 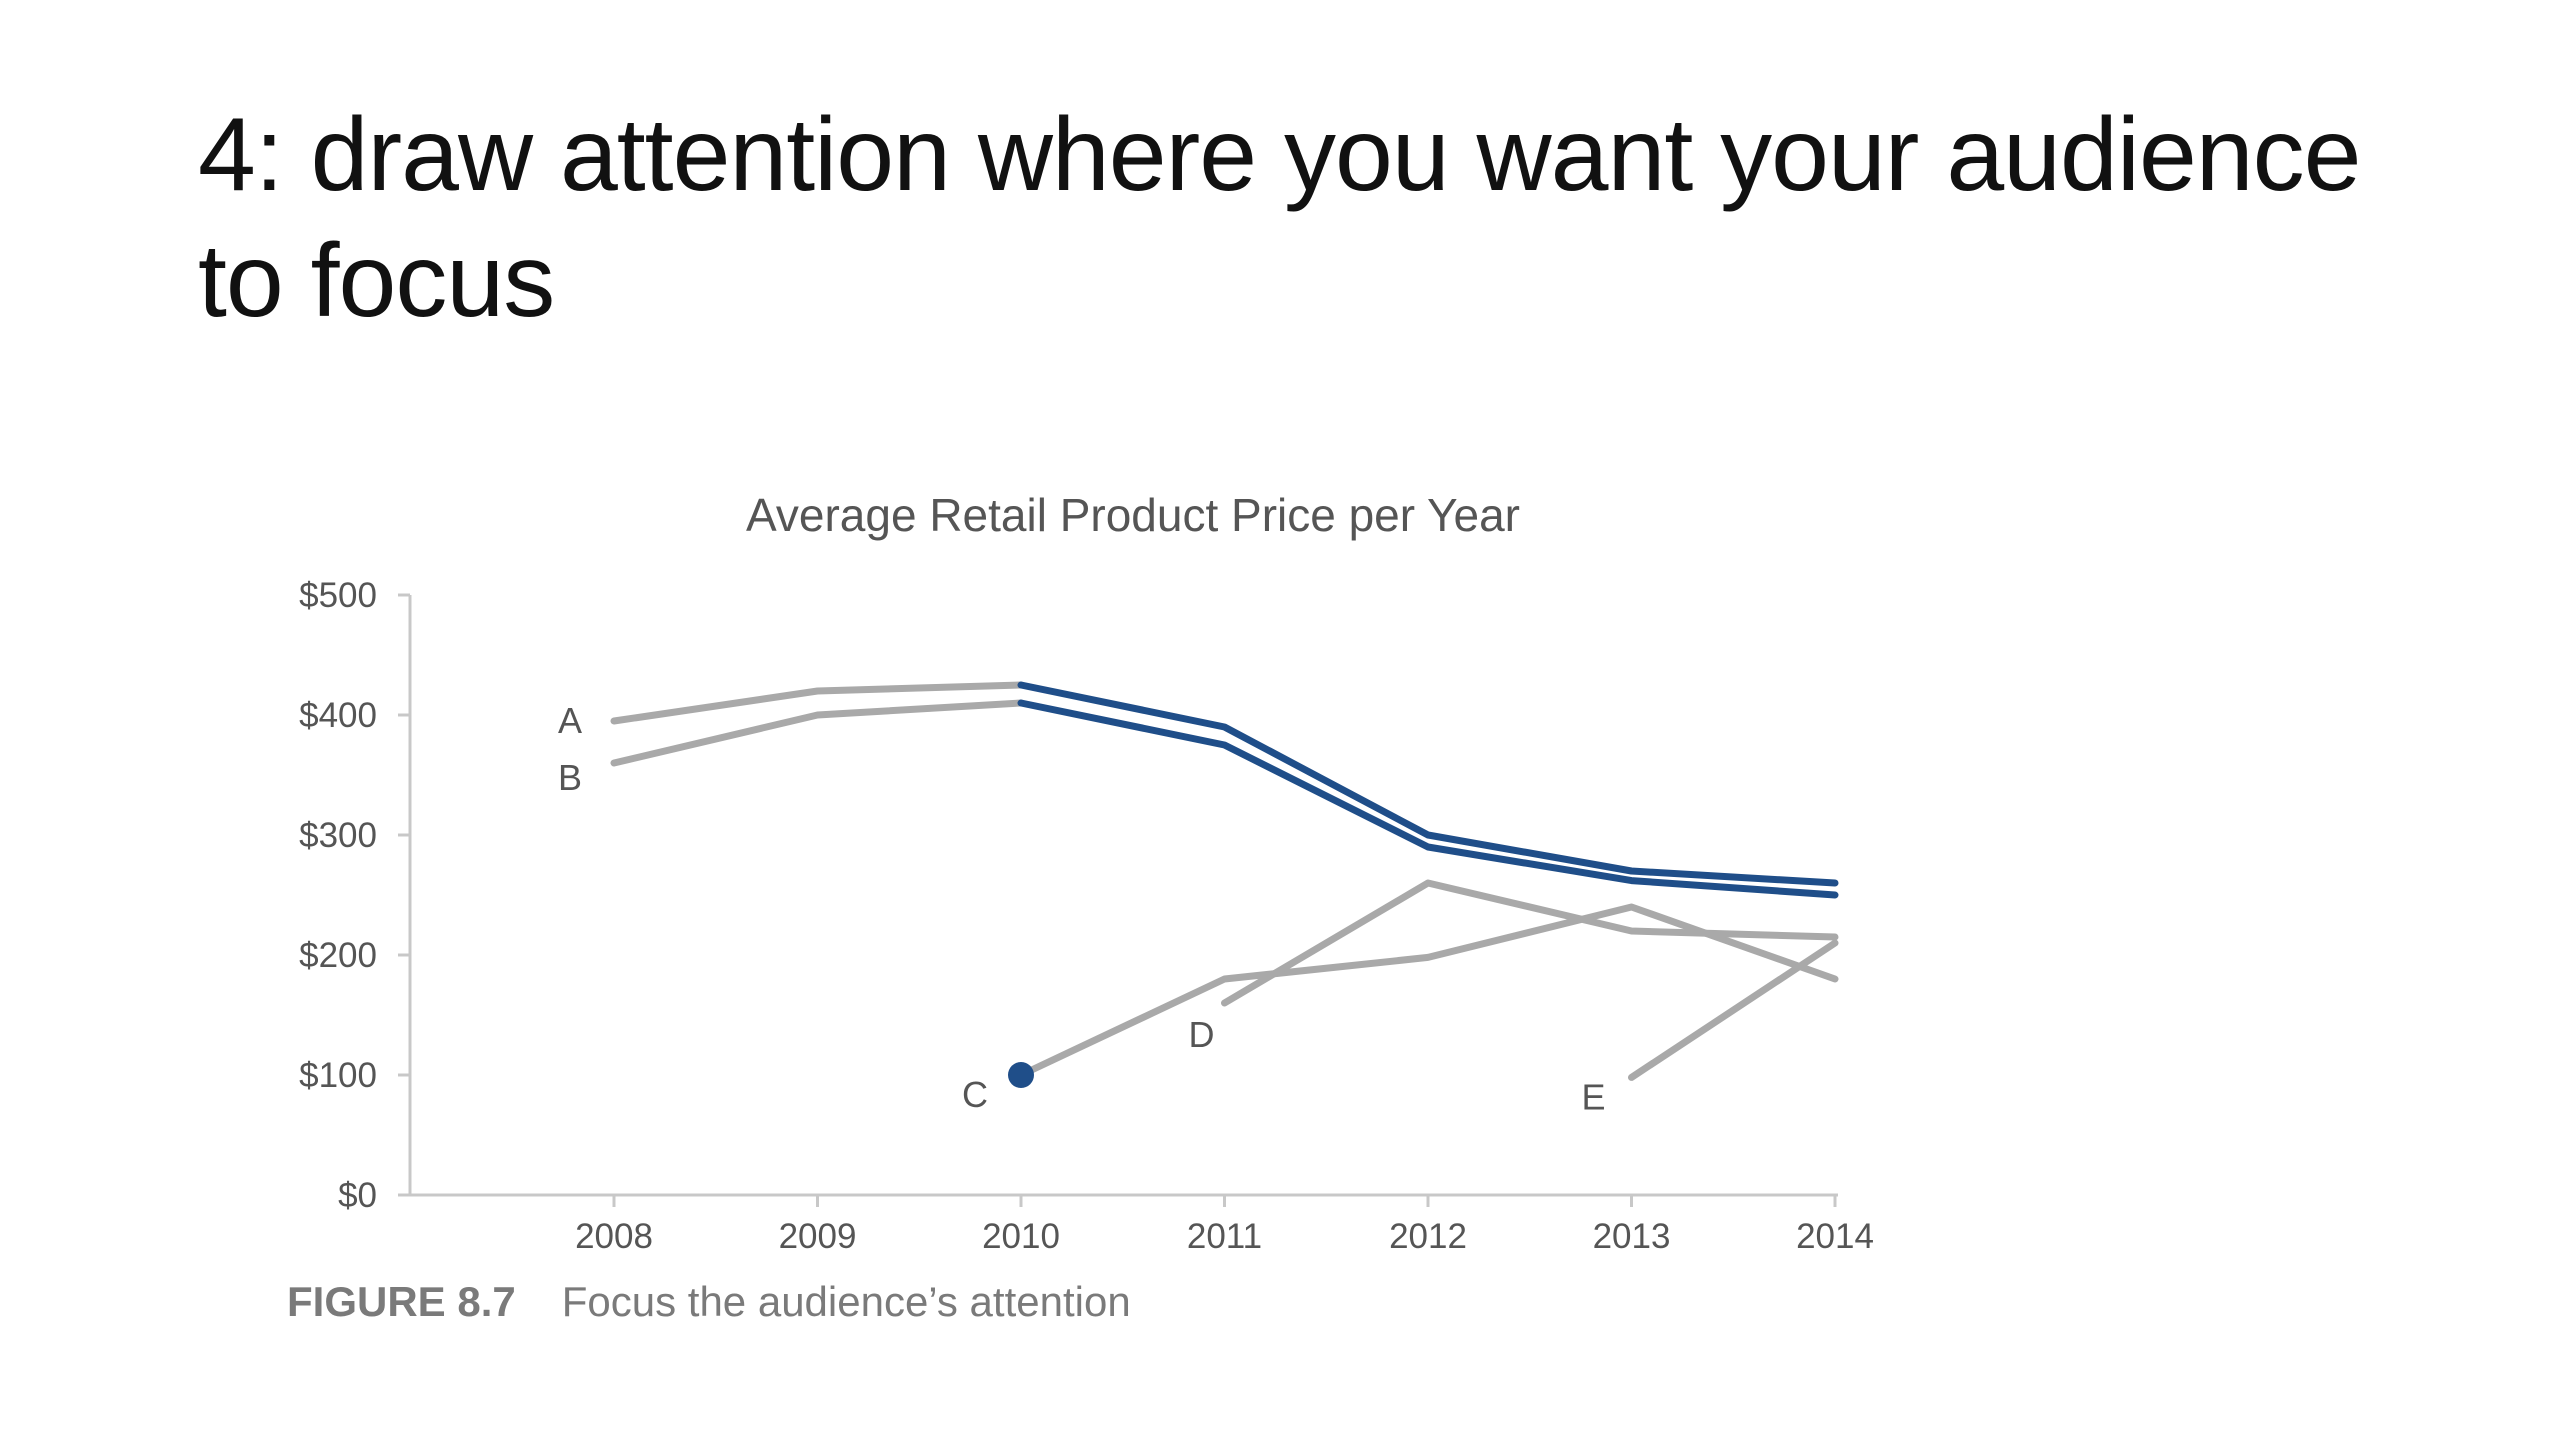 What do you see at coordinates (1733, 1010) in the screenshot?
I see `series-line-e` at bounding box center [1733, 1010].